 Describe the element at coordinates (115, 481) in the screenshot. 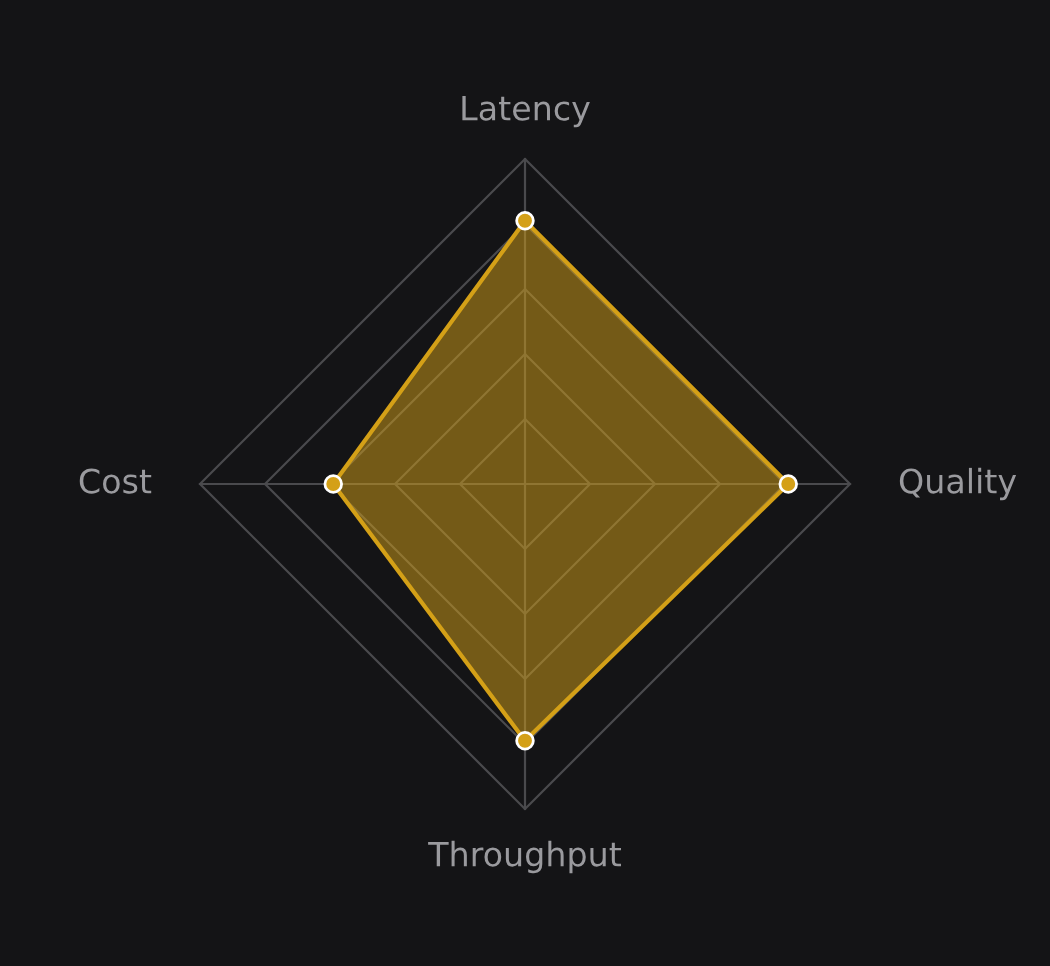

I see `spoke-label: Cost` at that location.